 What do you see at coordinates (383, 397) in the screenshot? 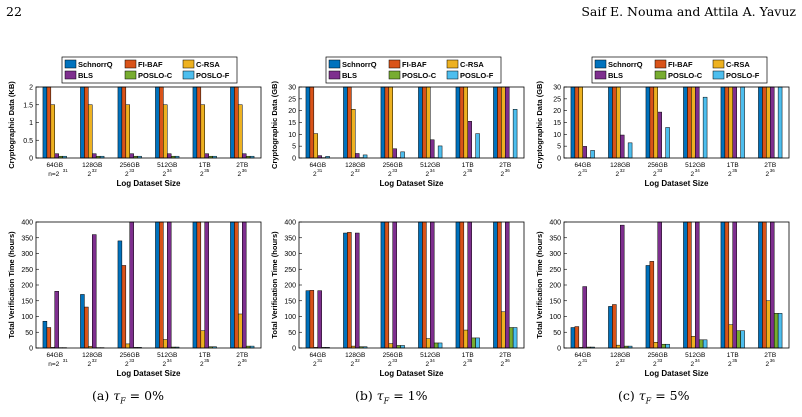
I see `caption-b-symbol: τF` at bounding box center [383, 397].